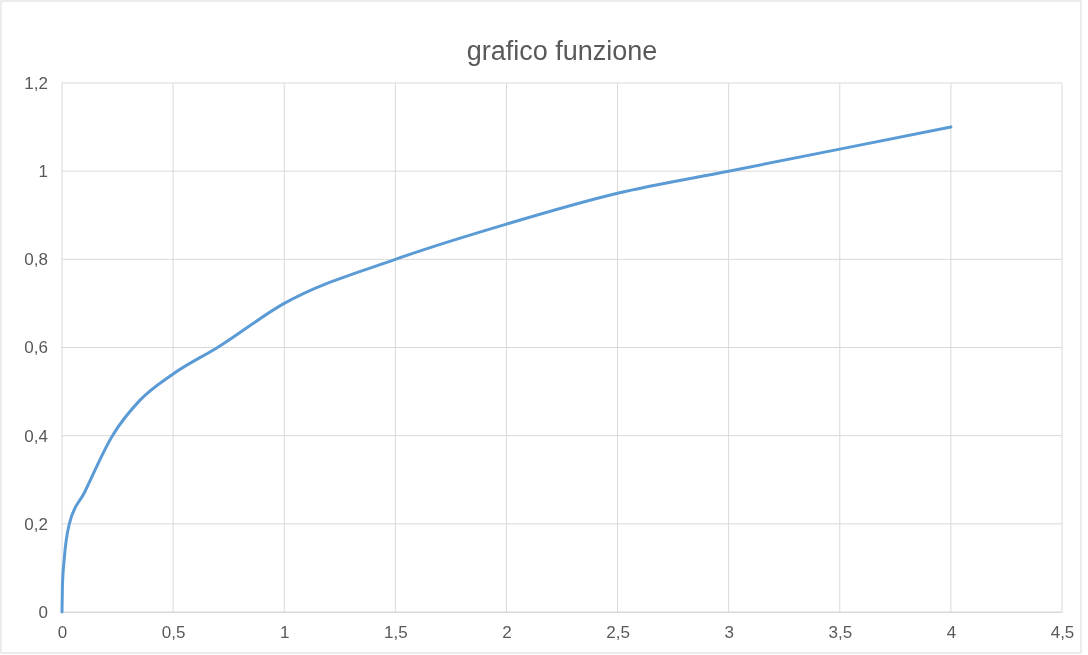  I want to click on y-tick-label: 0,6, so click(36, 348).